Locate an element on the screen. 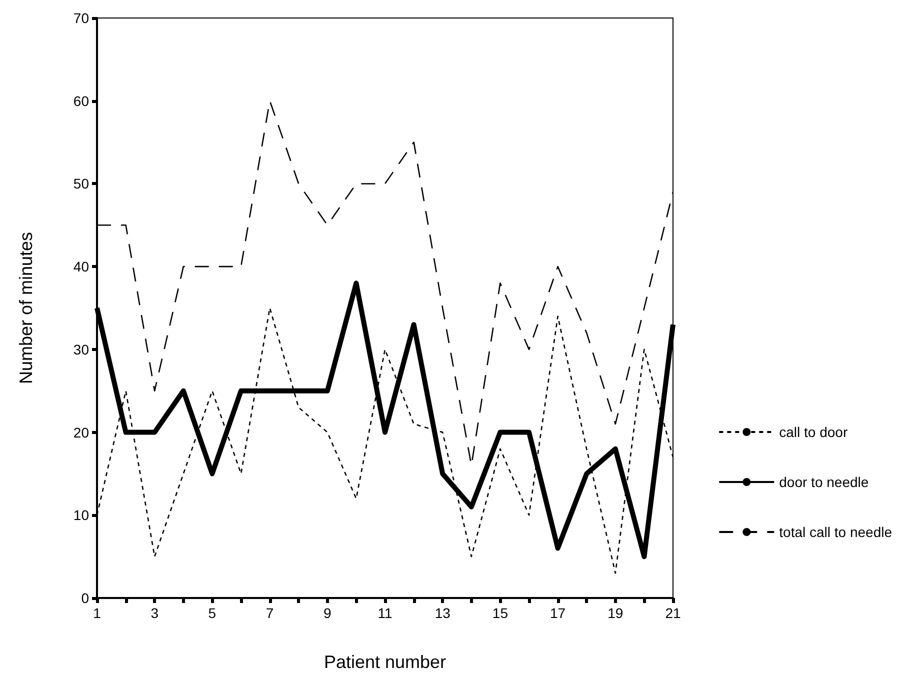 The height and width of the screenshot is (693, 901). legend-label: call to door is located at coordinates (813, 432).